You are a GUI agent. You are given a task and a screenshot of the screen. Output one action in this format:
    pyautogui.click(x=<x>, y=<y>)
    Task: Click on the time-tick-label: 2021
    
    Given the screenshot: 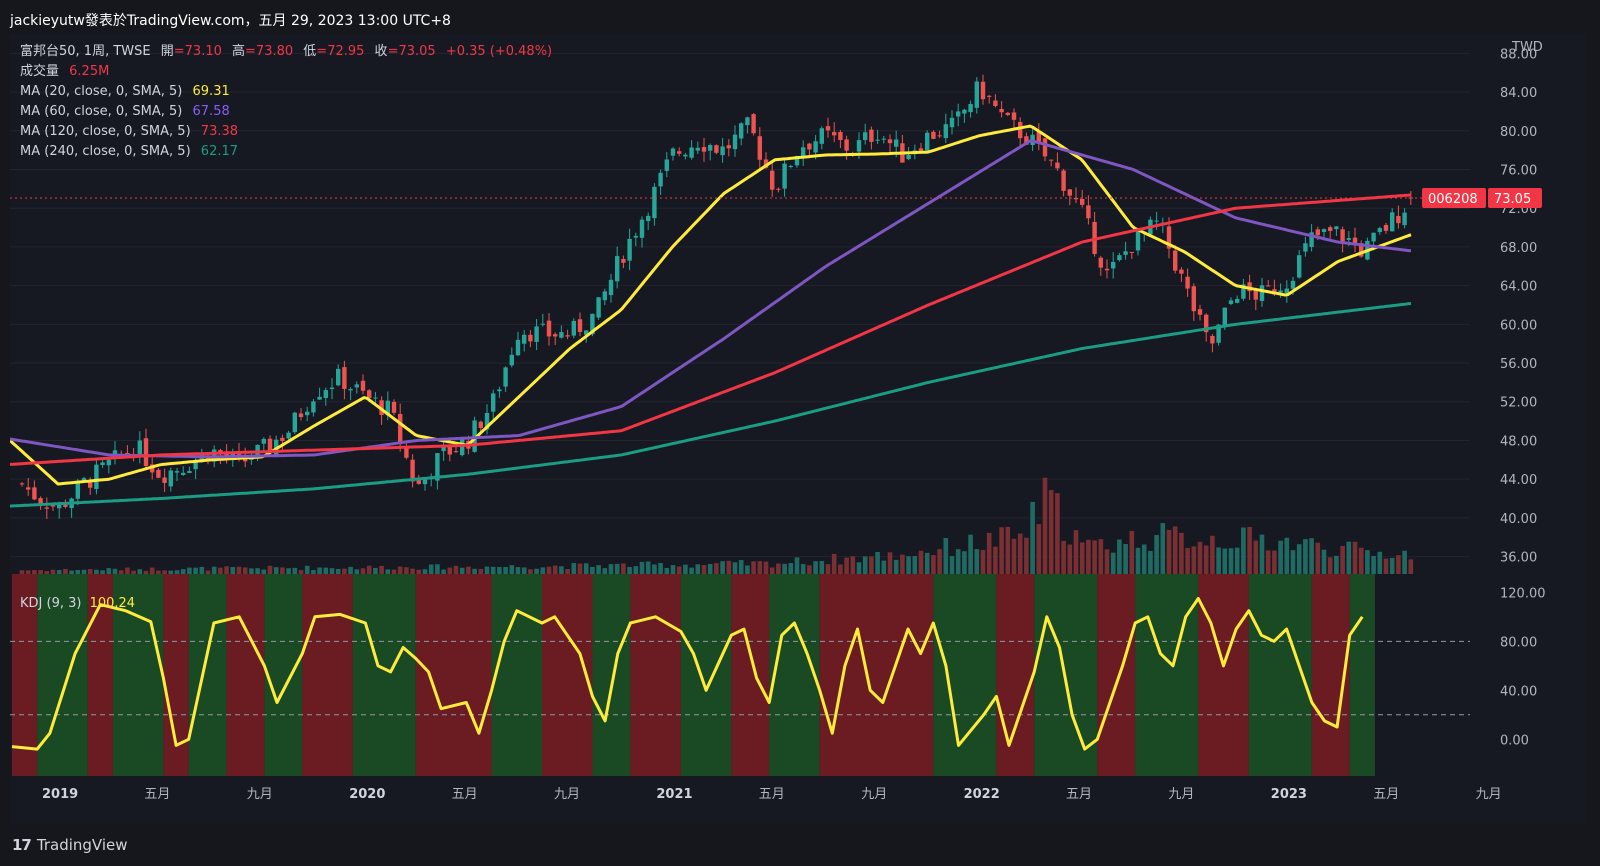 What is the action you would take?
    pyautogui.click(x=674, y=794)
    